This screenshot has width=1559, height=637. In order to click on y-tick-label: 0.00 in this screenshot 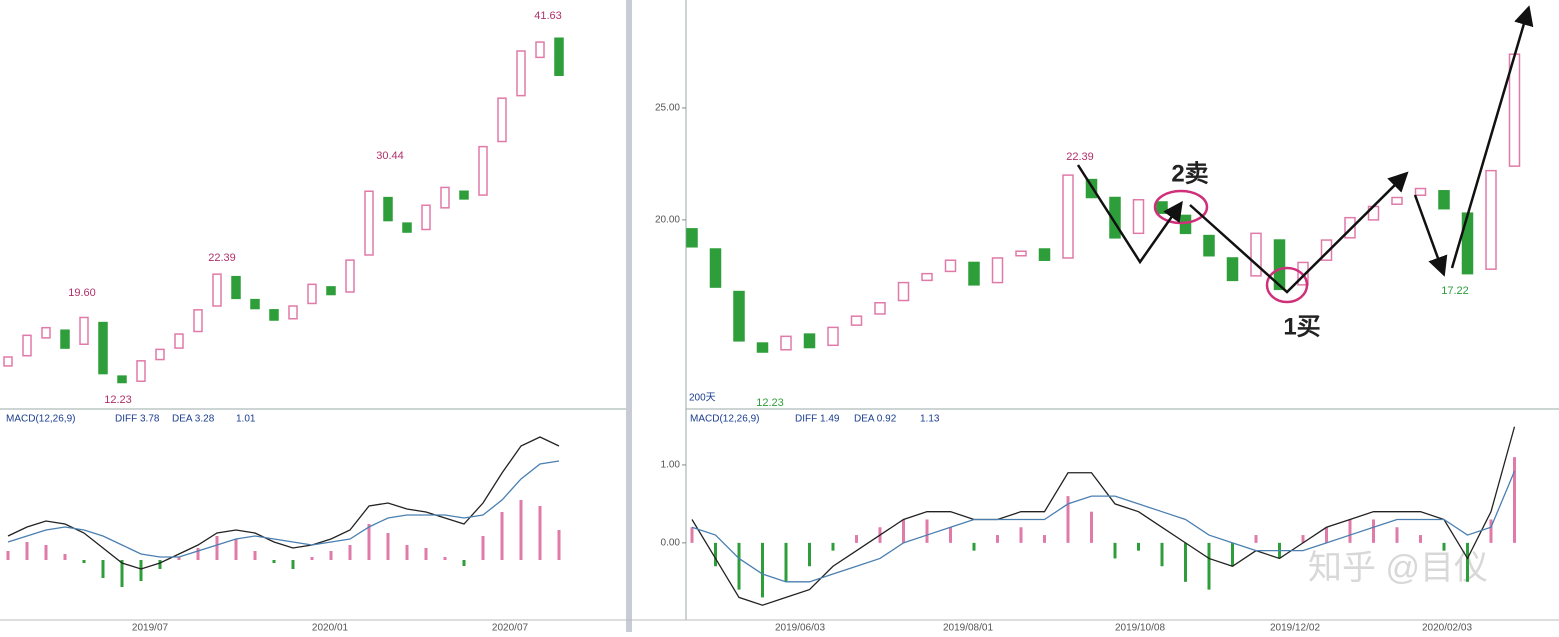, I will do `click(671, 542)`.